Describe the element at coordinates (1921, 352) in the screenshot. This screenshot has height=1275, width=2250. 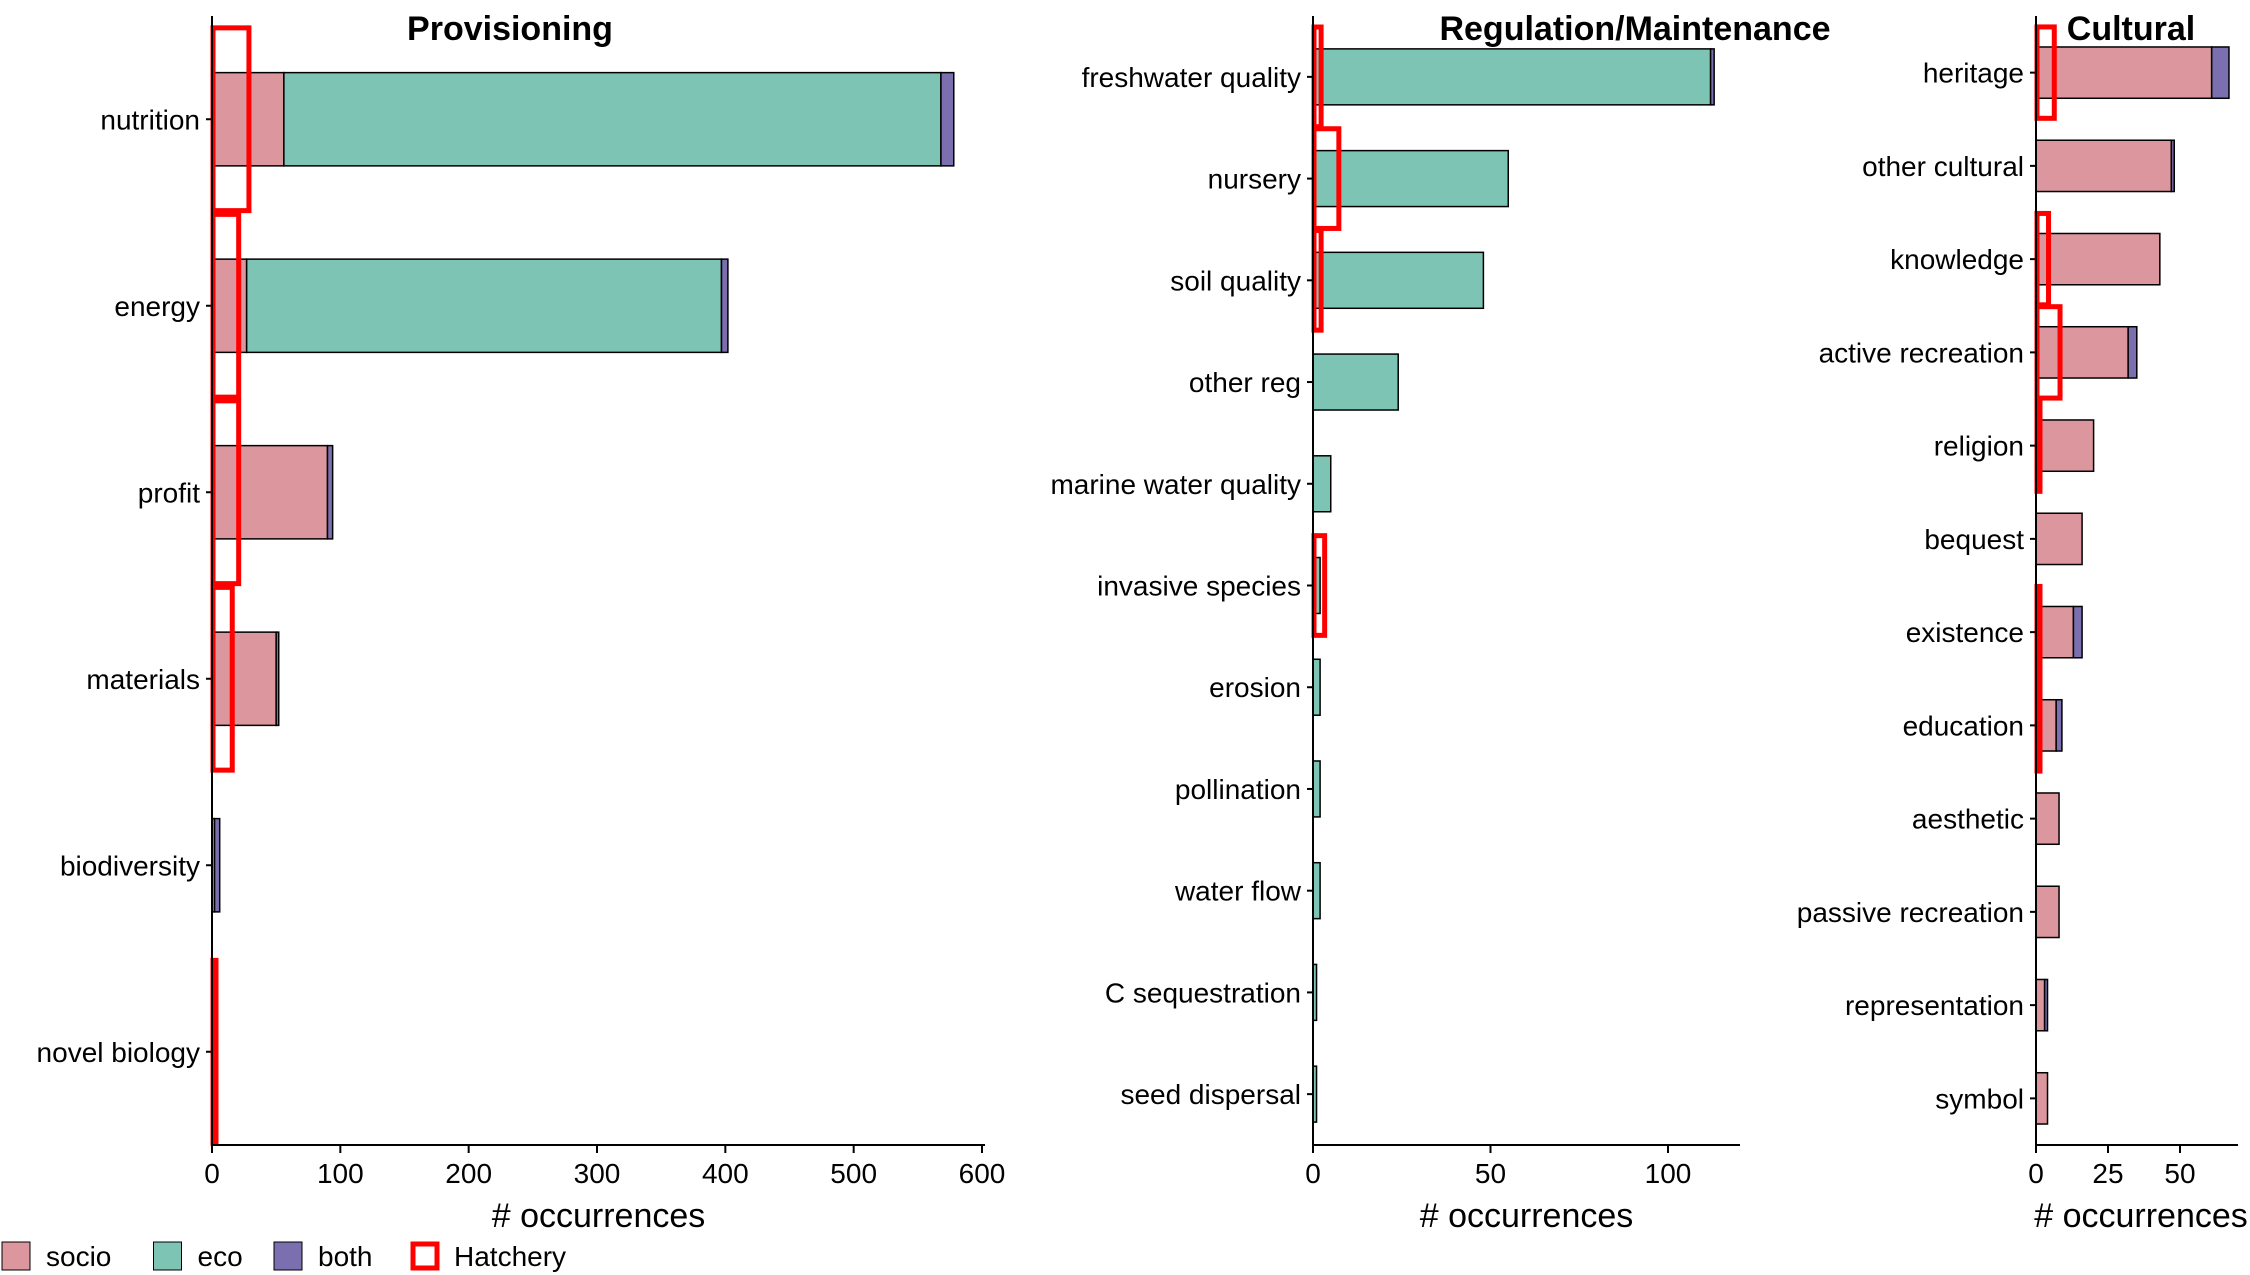
I see `category-label: active recreation` at that location.